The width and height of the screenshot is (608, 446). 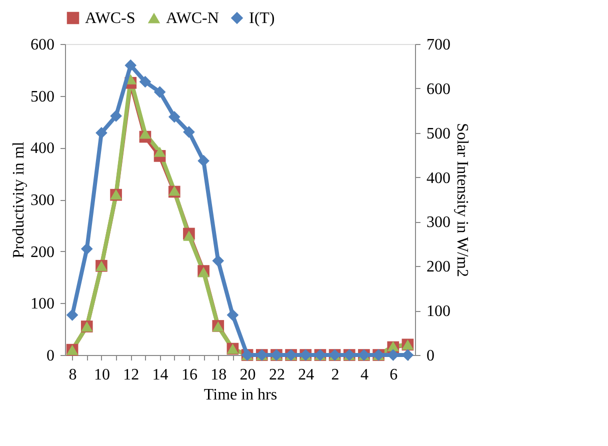 What do you see at coordinates (218, 375) in the screenshot?
I see `x-tick-label: 18` at bounding box center [218, 375].